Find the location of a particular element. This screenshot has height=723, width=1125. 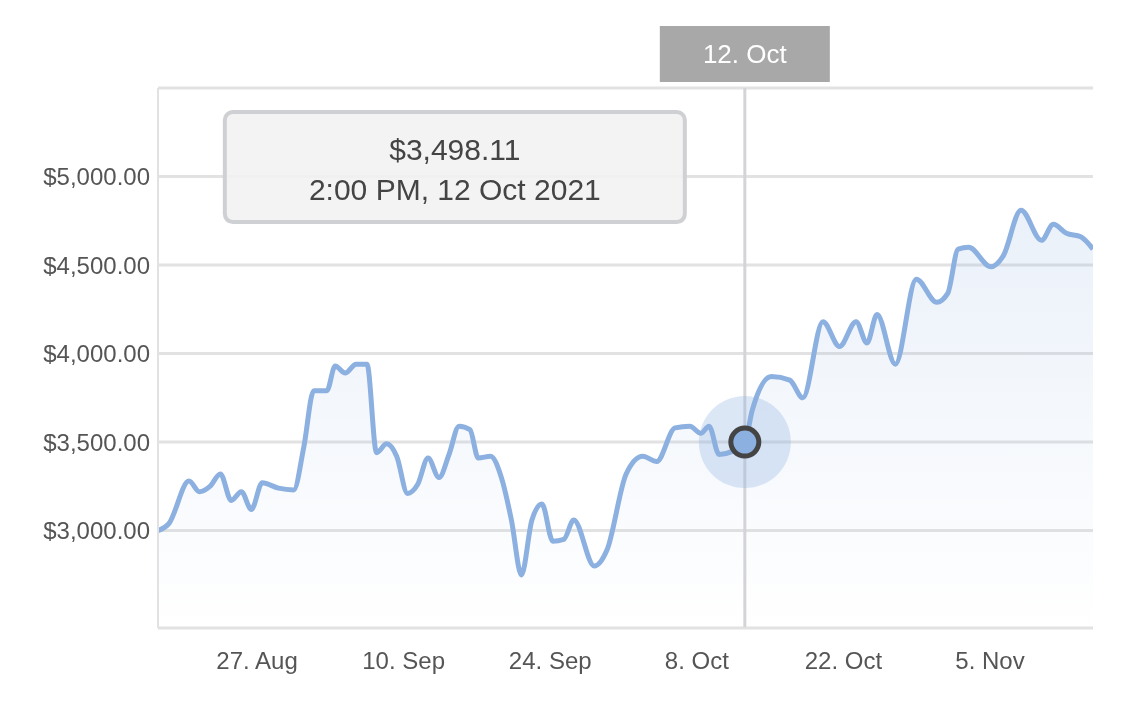

annotation: $3,498.11 is located at coordinates (455, 150).